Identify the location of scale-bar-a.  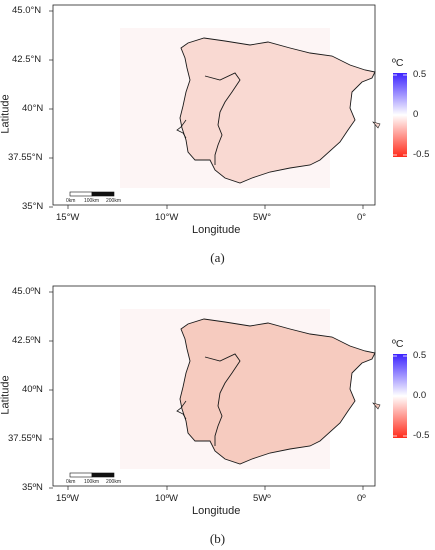
(92, 194).